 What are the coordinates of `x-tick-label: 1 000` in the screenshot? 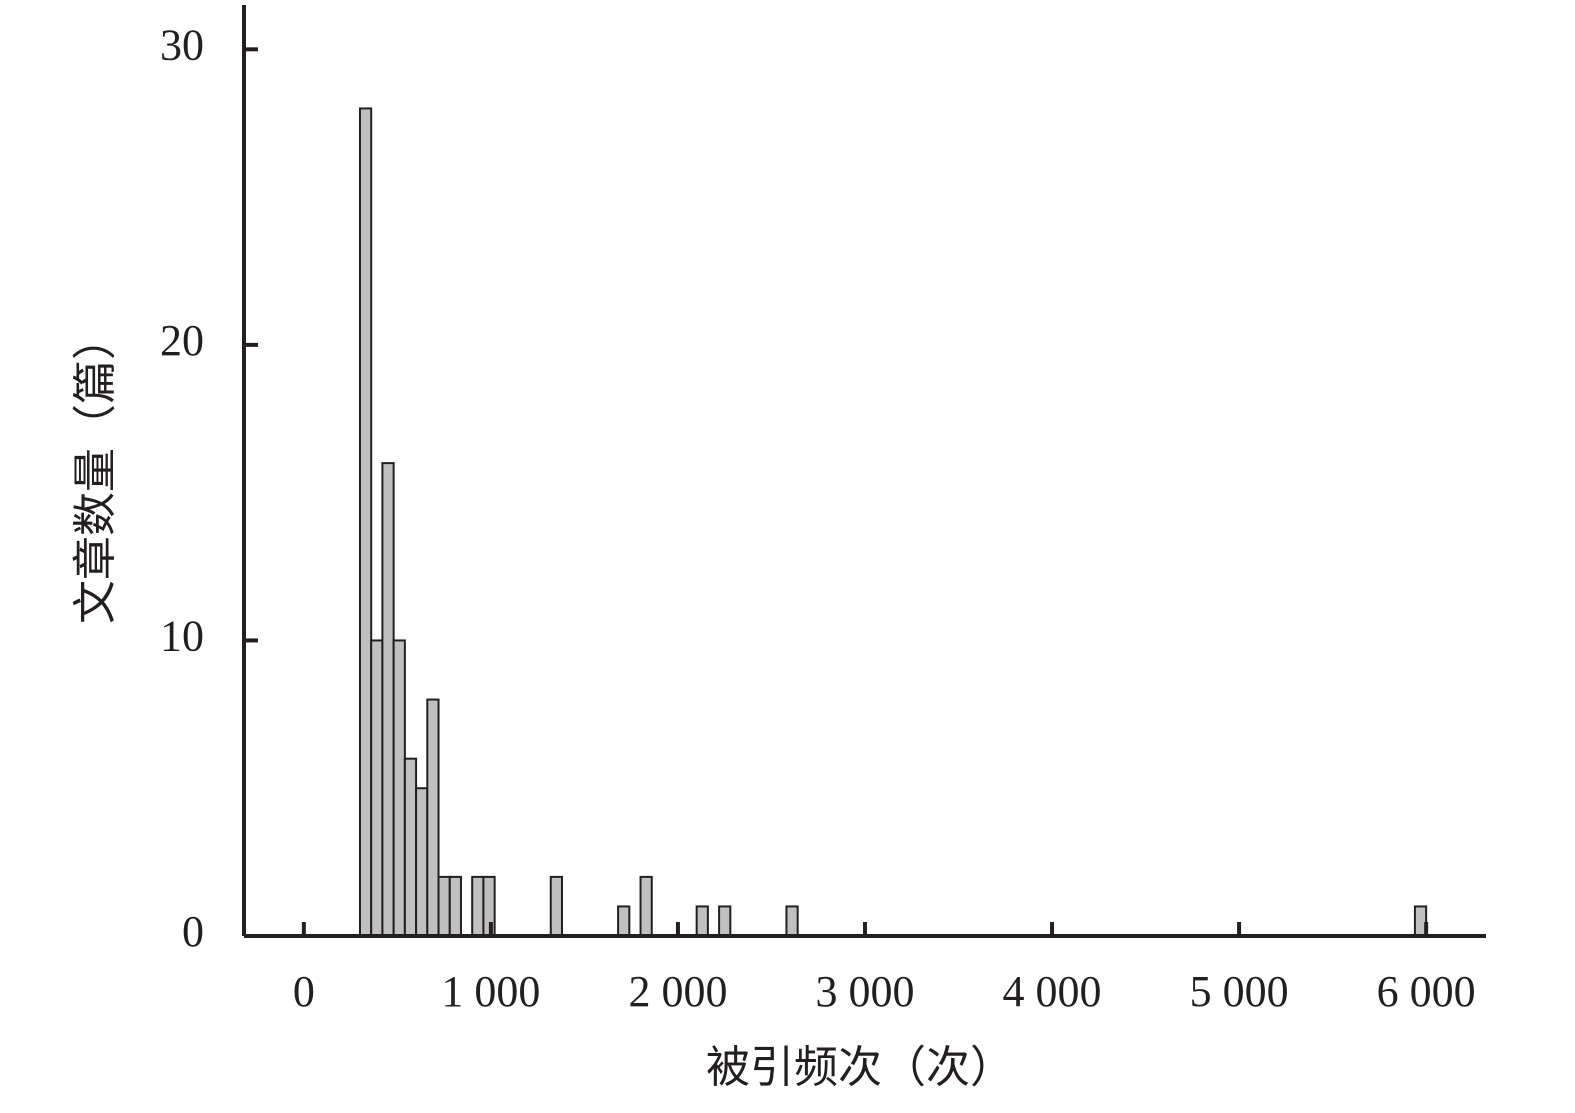 It's located at (490, 991).